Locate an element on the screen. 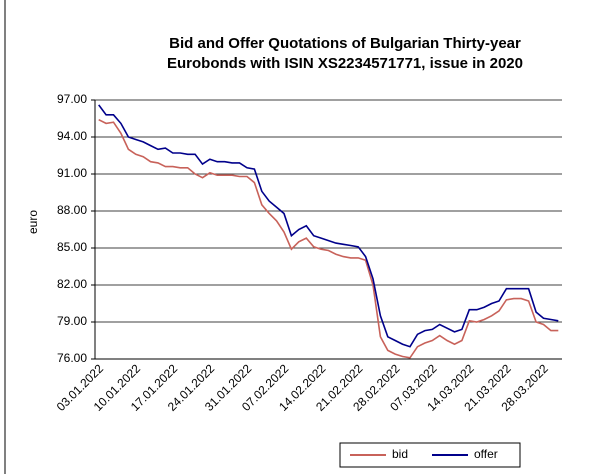 The image size is (599, 474). y-tick-label: 91.00 is located at coordinates (72, 173).